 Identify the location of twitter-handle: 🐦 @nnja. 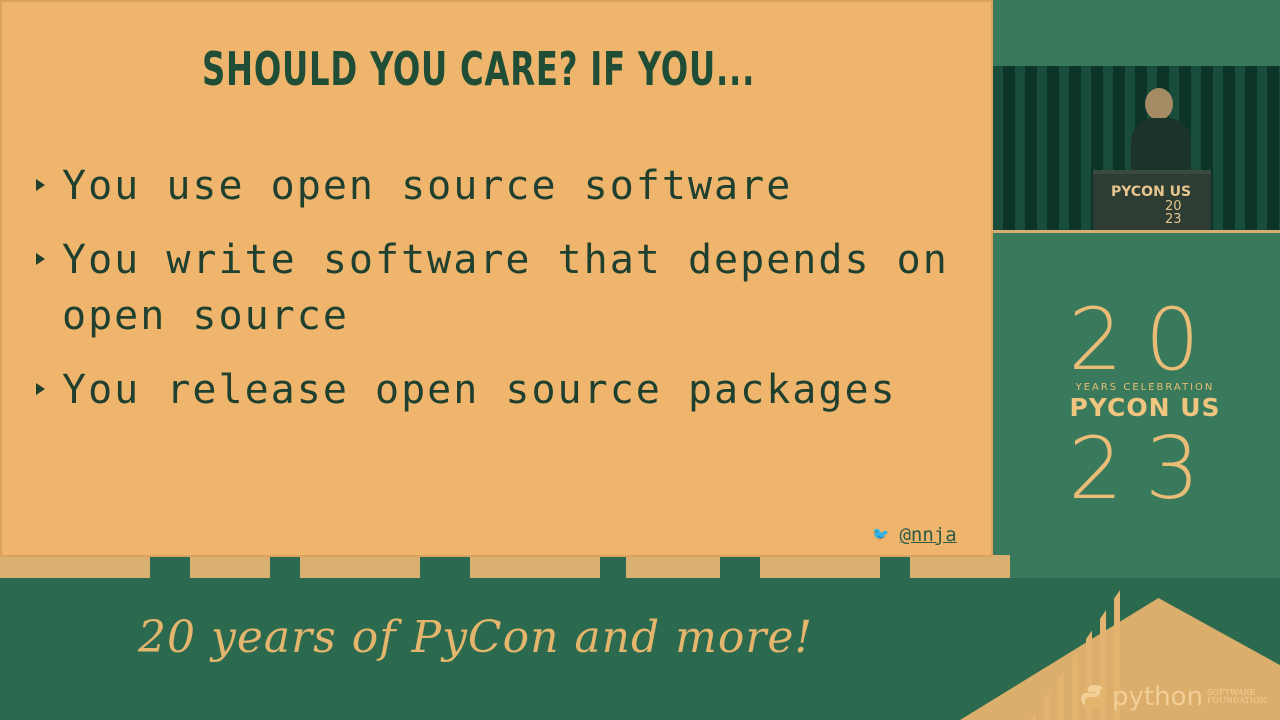
(914, 535).